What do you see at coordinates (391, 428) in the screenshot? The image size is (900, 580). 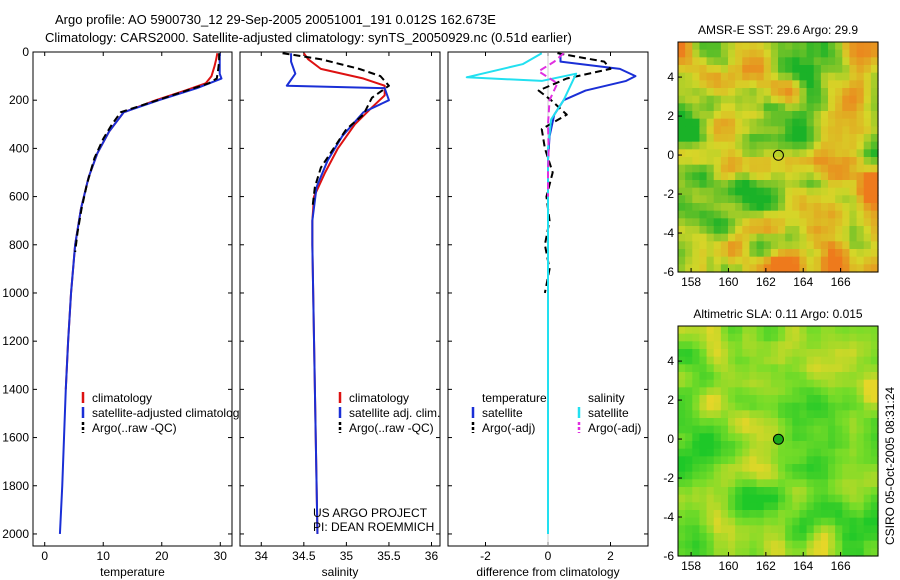 I see `legend-label: Argo(..raw -QC)` at bounding box center [391, 428].